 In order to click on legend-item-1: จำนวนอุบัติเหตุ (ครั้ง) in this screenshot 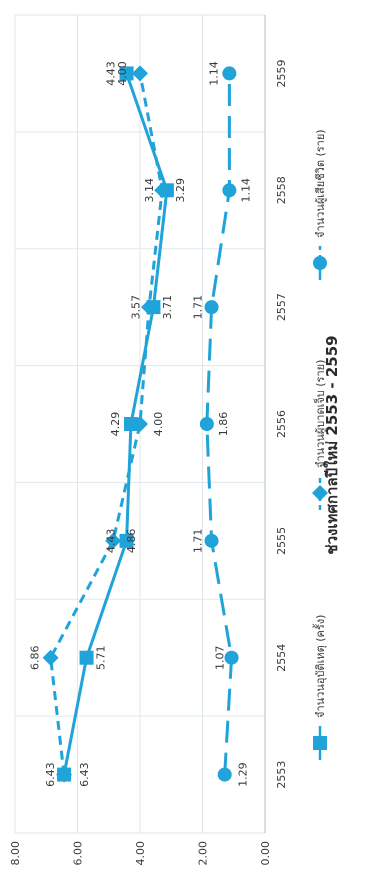, I will do `click(319, 687)`.